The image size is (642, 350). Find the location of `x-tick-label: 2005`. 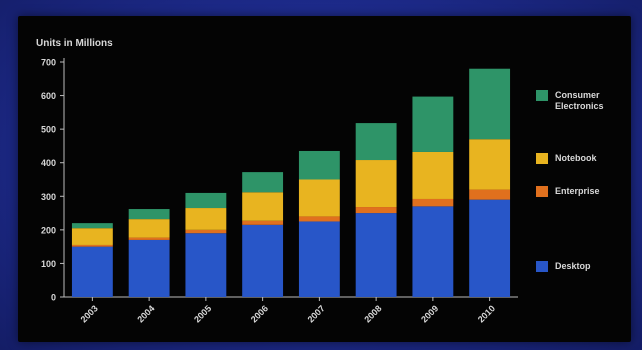

x-tick-label: 2005 is located at coordinates (202, 313).